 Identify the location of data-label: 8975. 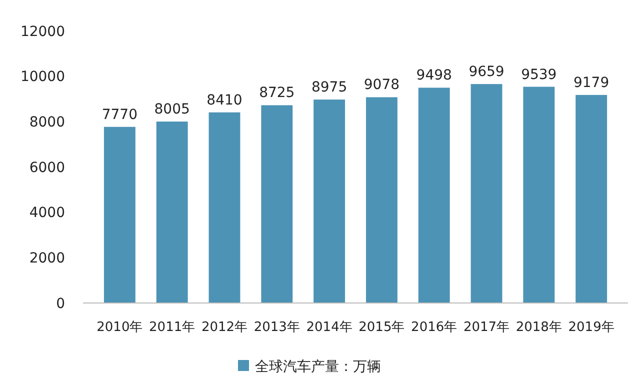
(329, 88).